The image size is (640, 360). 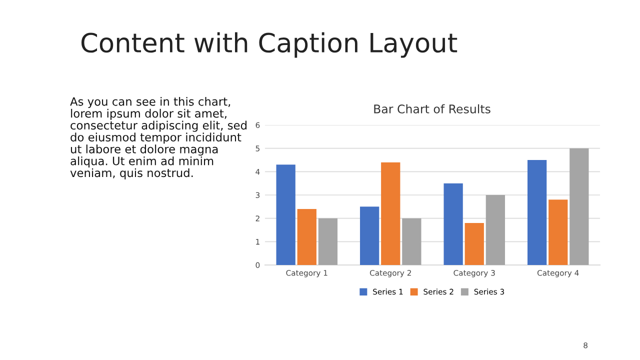 I want to click on chart-title: Content with Caption Layout, so click(x=269, y=45).